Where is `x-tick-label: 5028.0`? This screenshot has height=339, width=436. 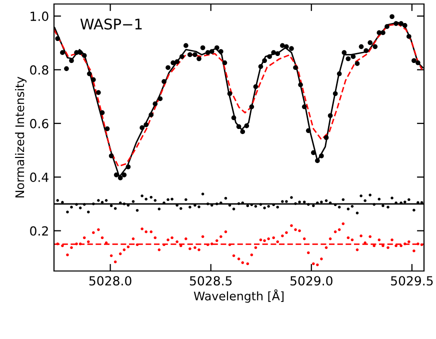
x-tick-label: 5028.0 is located at coordinates (110, 281).